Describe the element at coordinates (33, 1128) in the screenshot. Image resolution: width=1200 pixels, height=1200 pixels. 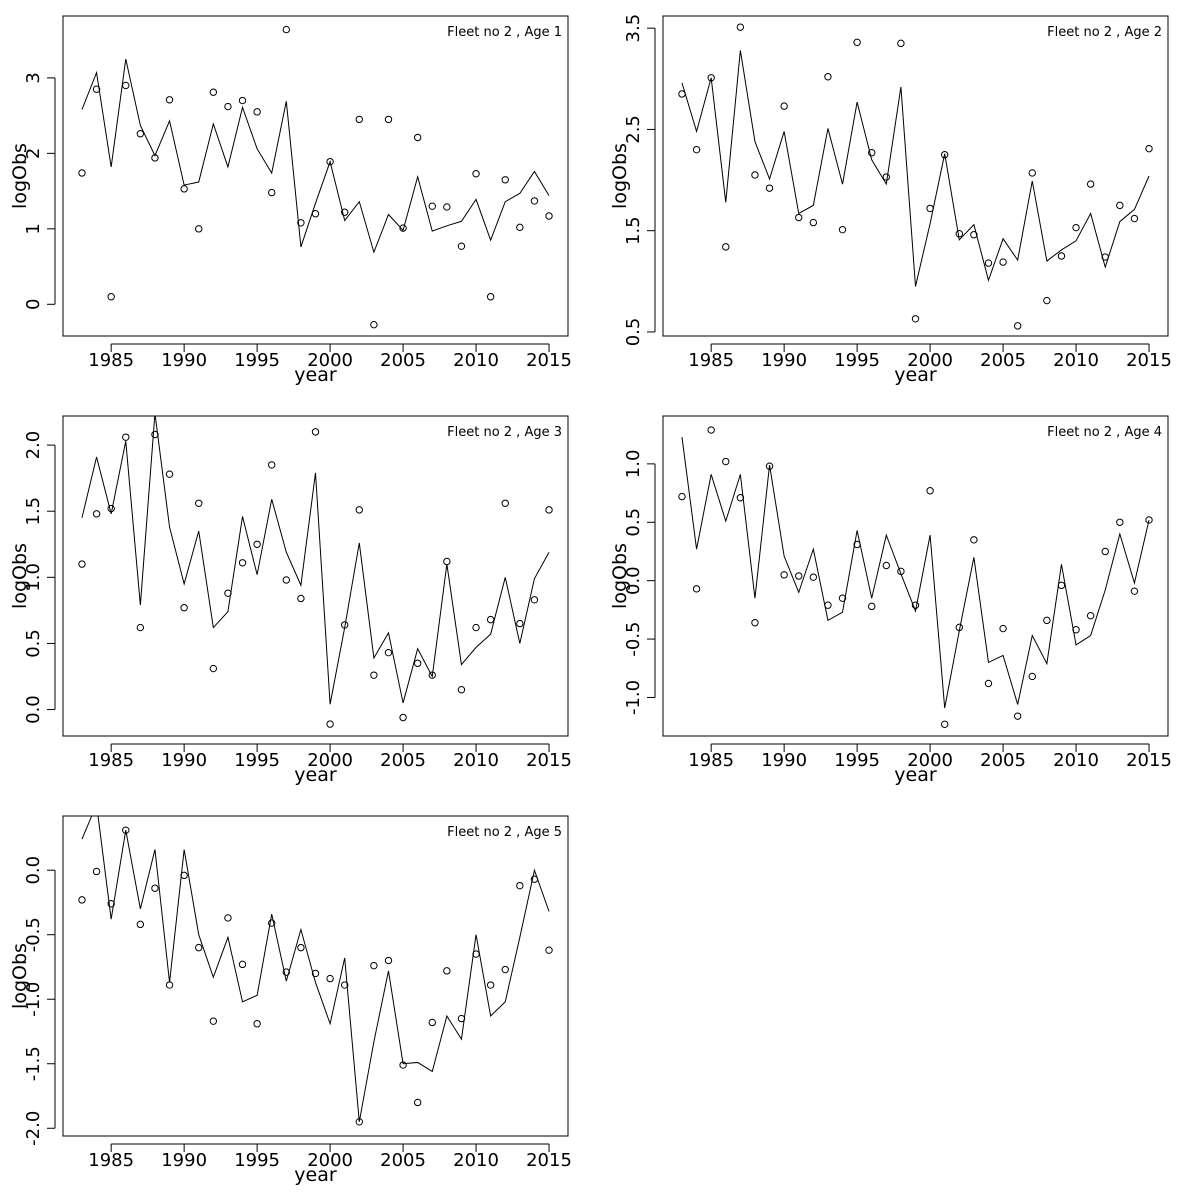
I see `y-tick-label: -2.0` at that location.